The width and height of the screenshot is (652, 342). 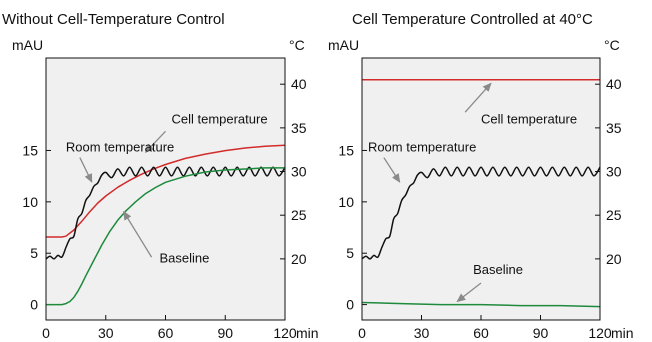 I want to click on y-right-unit-2: °C, so click(x=612, y=45).